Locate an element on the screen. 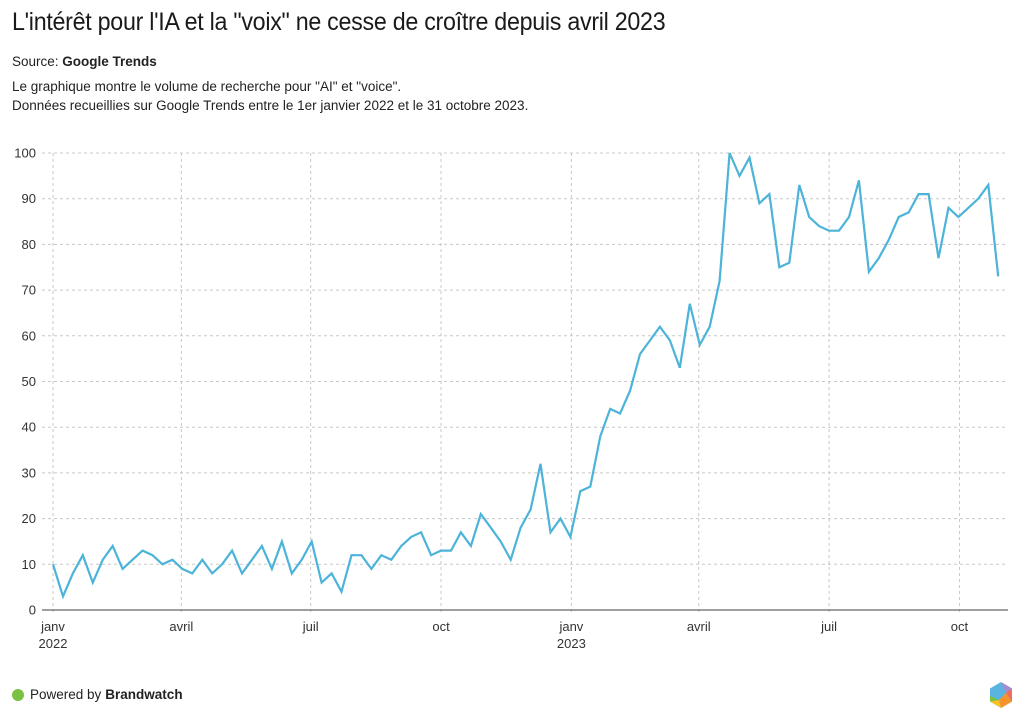  powered-by-label: Powered by is located at coordinates (66, 694).